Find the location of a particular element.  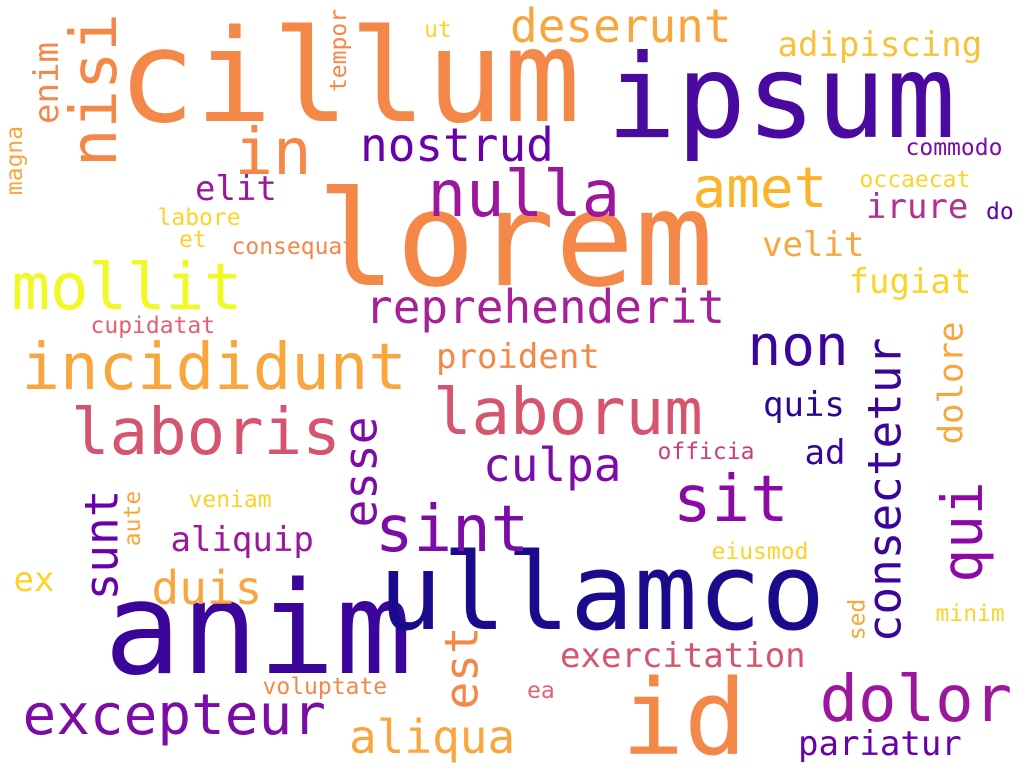

word-officia: officia is located at coordinates (706, 451).